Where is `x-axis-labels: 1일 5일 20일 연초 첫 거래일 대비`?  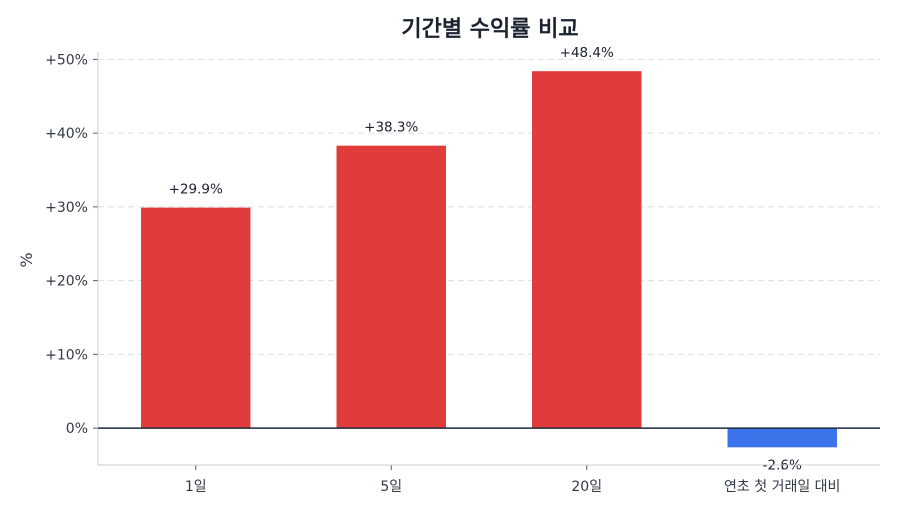
x-axis-labels: 1일 5일 20일 연초 첫 거래일 대비 is located at coordinates (512, 480).